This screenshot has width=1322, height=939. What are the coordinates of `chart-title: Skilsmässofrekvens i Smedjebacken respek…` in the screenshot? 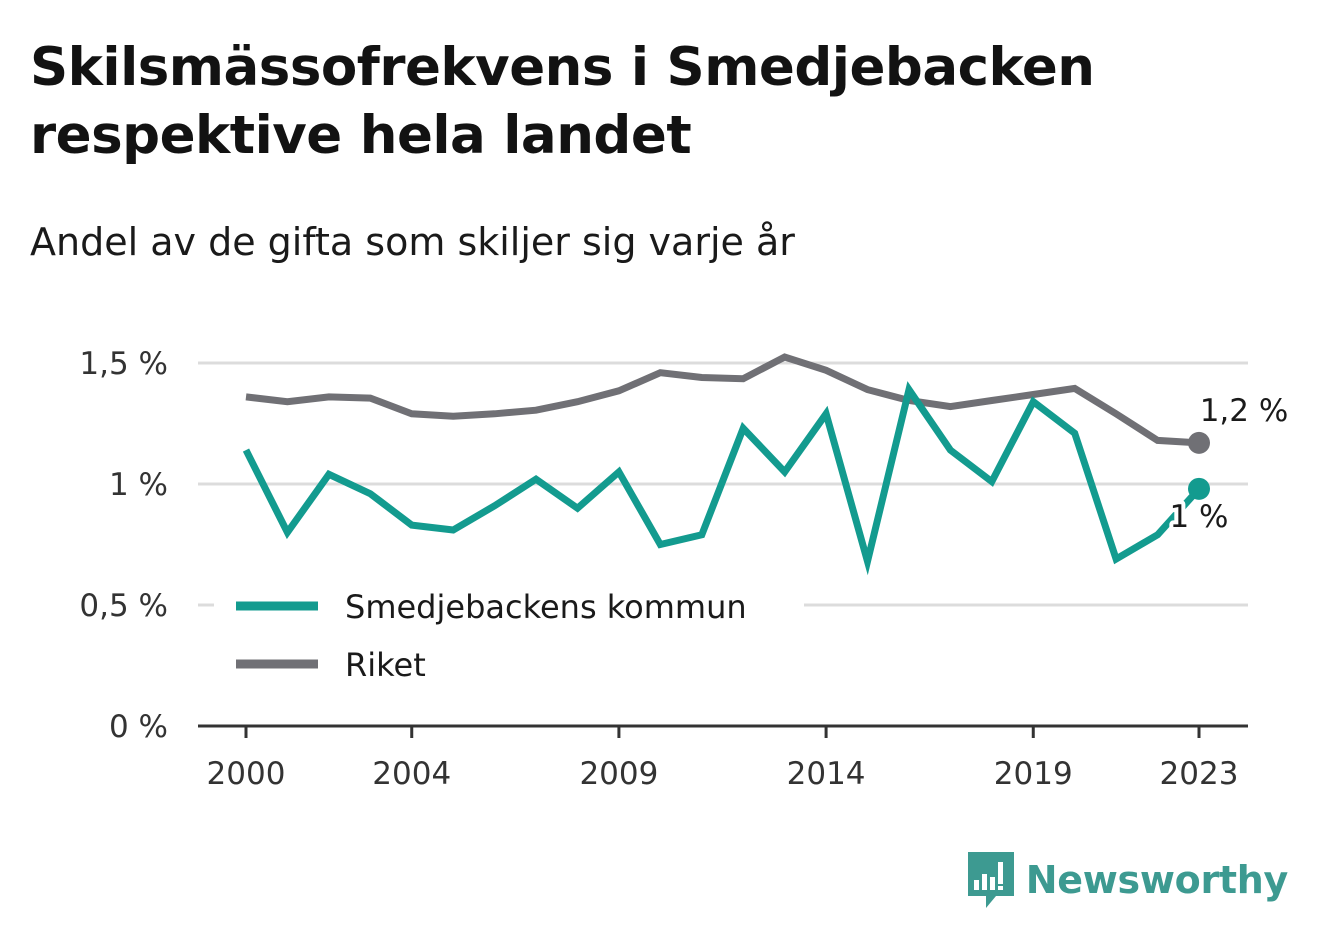 It's located at (562, 101).